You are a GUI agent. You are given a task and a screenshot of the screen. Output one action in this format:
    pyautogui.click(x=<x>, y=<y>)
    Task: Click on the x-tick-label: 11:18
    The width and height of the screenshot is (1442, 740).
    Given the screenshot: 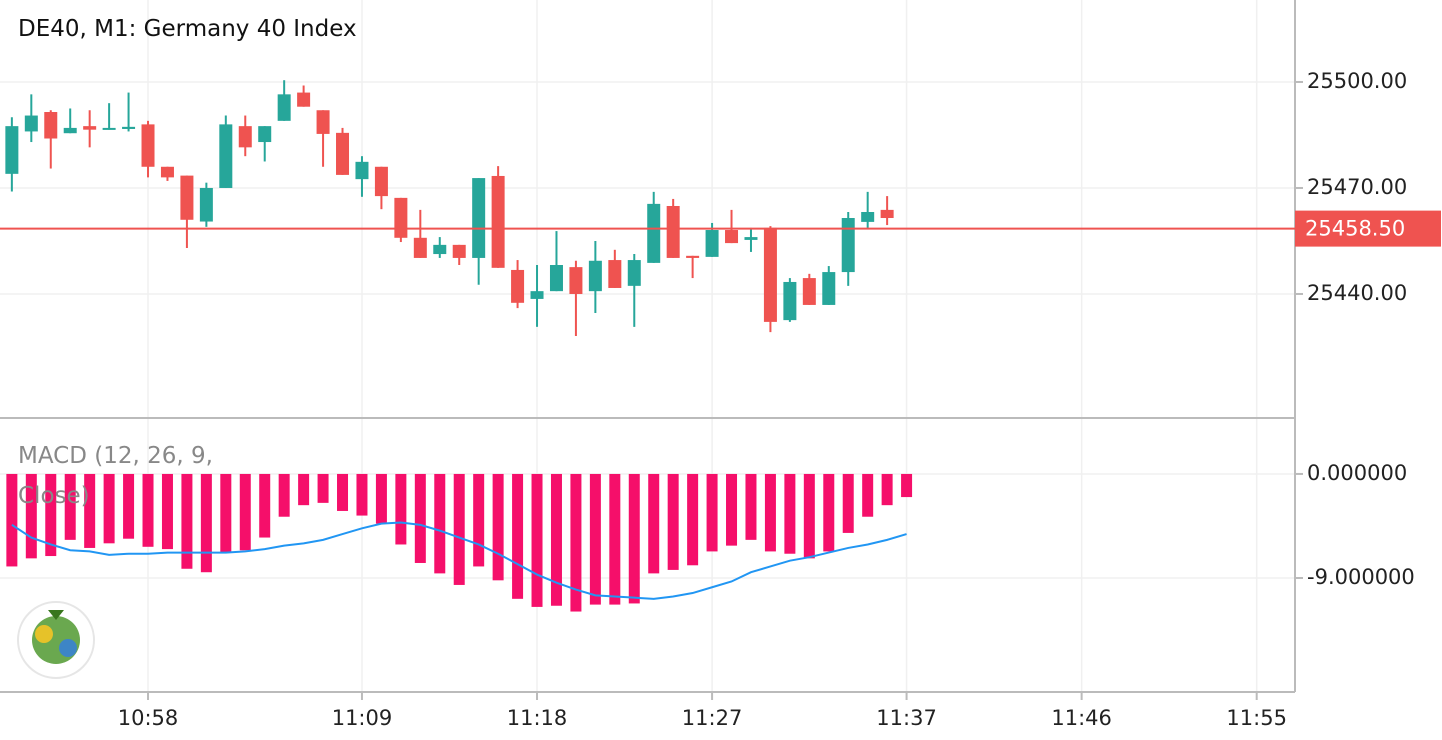 What is the action you would take?
    pyautogui.click(x=537, y=718)
    